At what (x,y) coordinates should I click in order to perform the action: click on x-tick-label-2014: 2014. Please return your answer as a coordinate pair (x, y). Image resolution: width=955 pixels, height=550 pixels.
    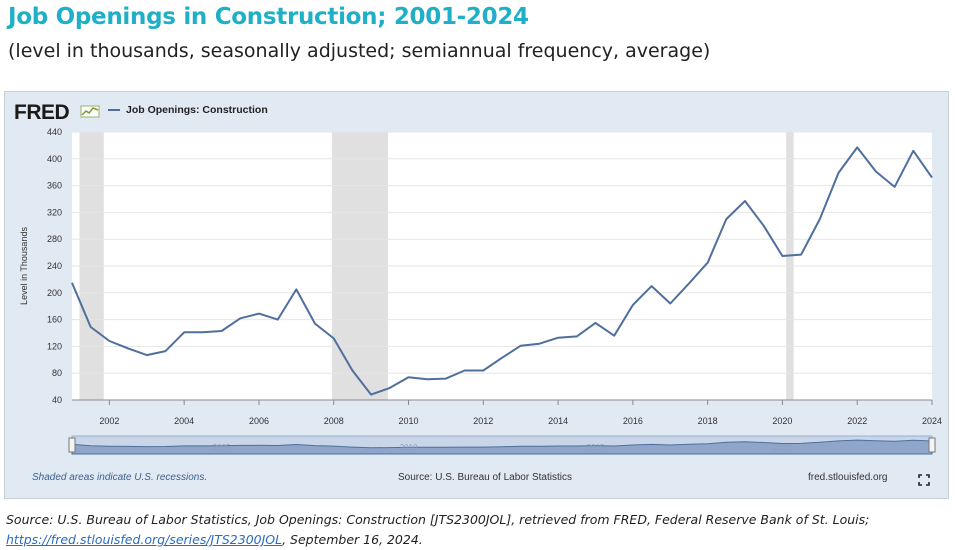
    Looking at the image, I should click on (558, 421).